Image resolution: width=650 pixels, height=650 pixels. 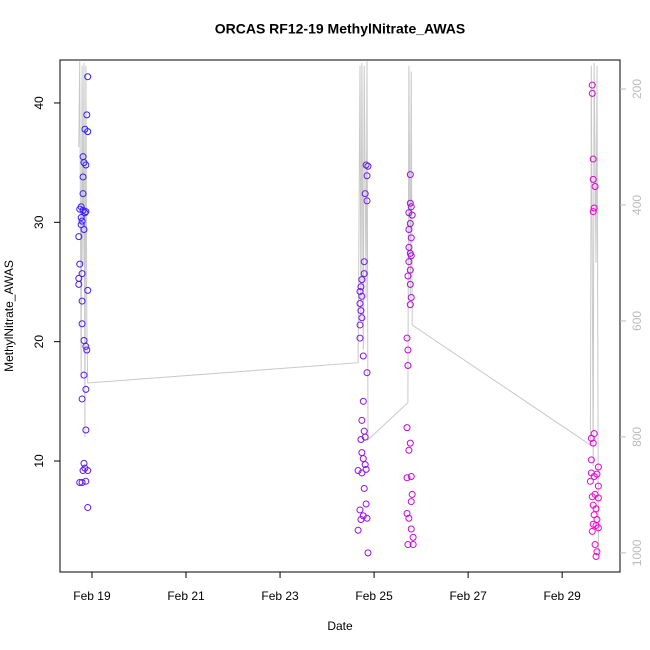 What do you see at coordinates (39, 342) in the screenshot?
I see `y-tick-label: 20` at bounding box center [39, 342].